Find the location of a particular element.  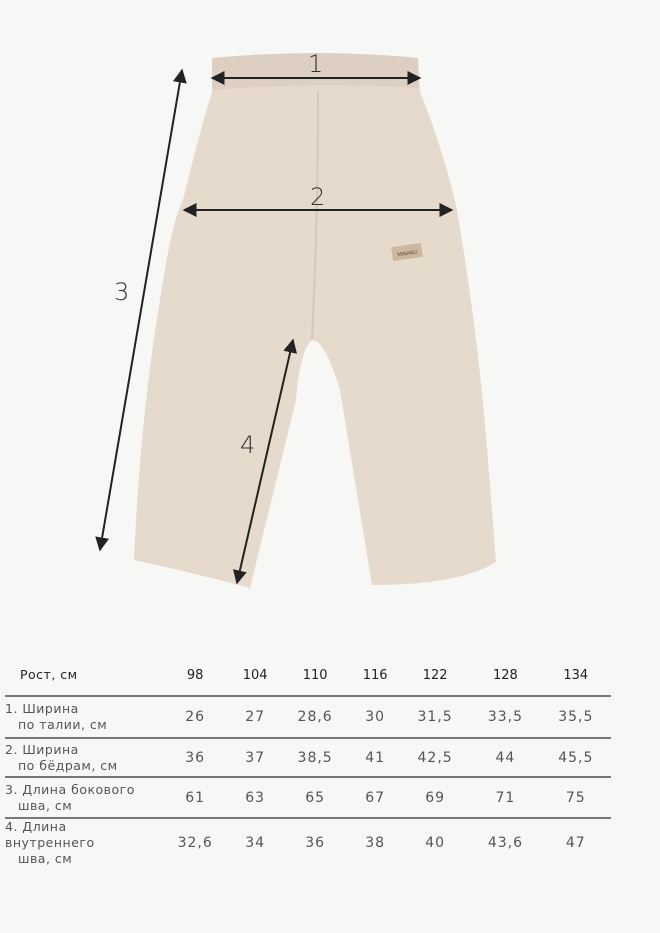

row-label: 3. Длина бокового шва, см is located at coordinates (82, 797).